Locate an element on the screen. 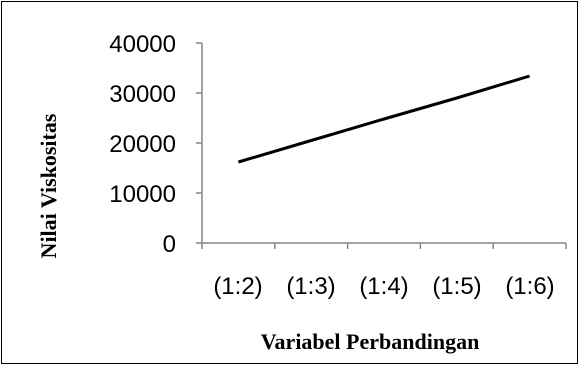 The width and height of the screenshot is (581, 367). x-tick-label: (1:4) is located at coordinates (383, 286).